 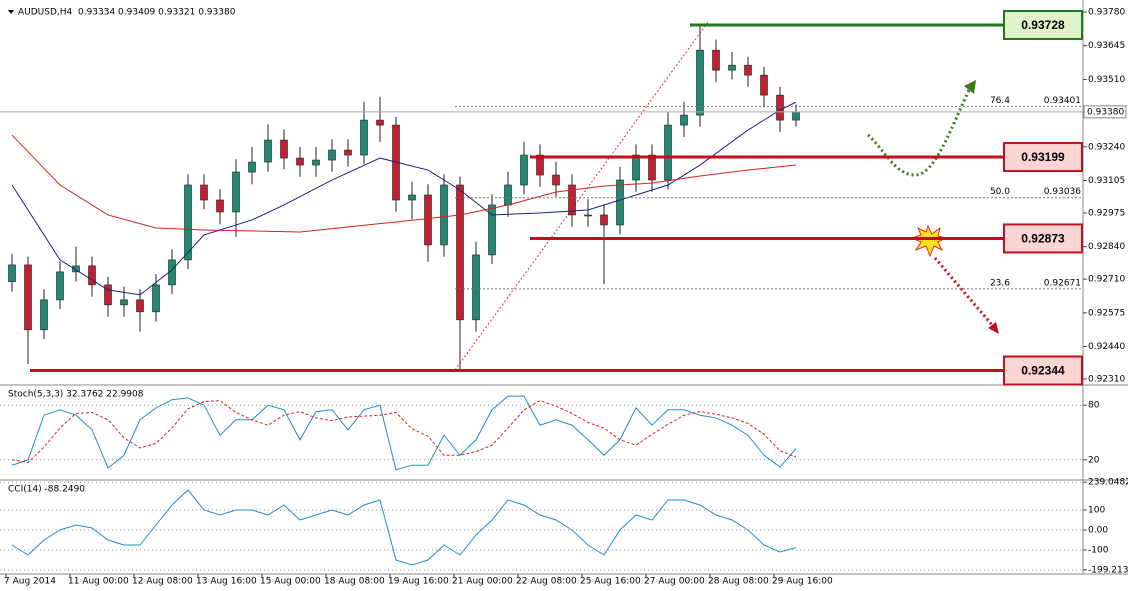 I want to click on y-tick-label: 0.92575, so click(x=1106, y=313).